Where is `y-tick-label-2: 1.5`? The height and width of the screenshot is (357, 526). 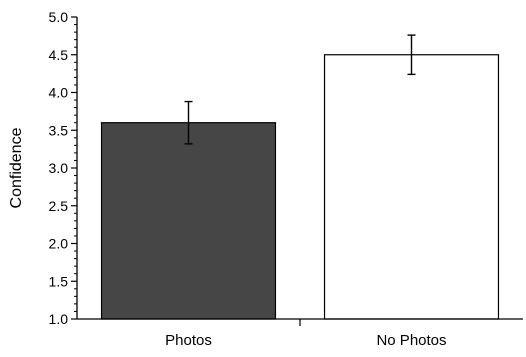 y-tick-label-2: 1.5 is located at coordinates (59, 281).